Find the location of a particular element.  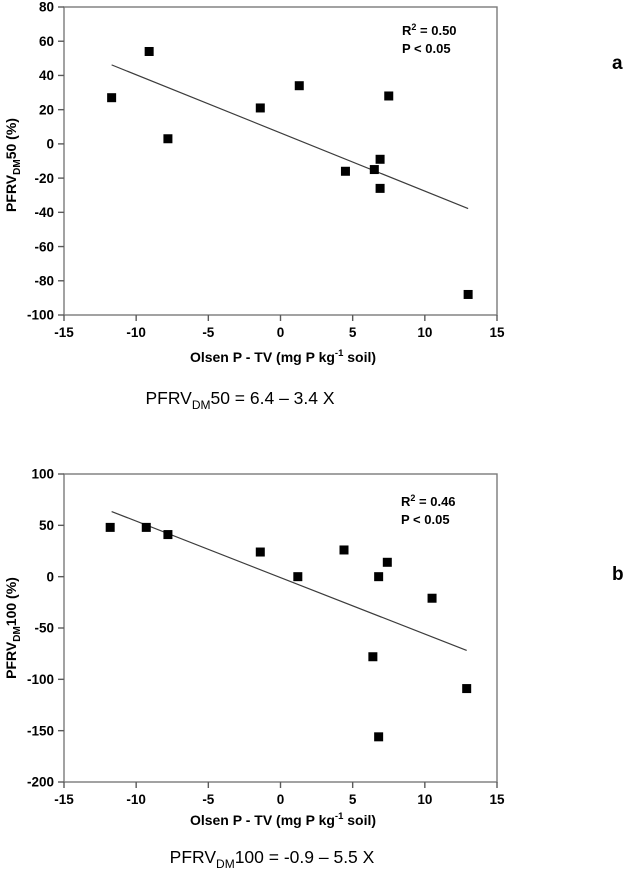

panel-letter-a: a is located at coordinates (617, 63).